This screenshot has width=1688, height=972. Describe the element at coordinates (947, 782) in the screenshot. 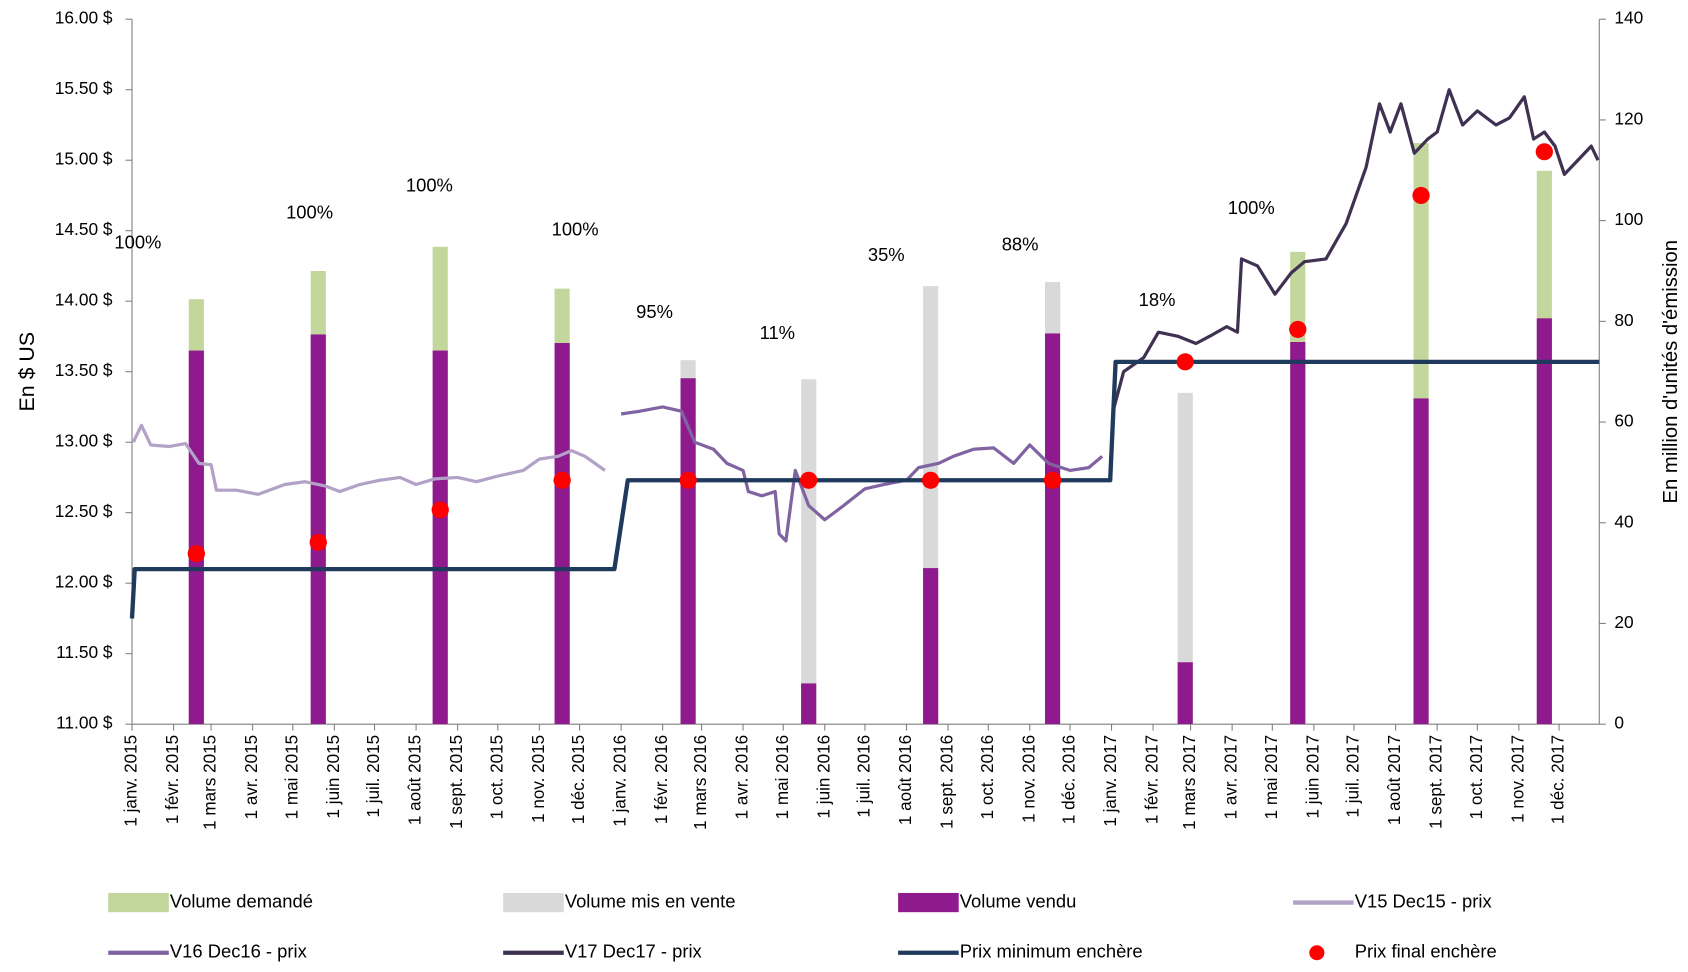

I see `x-tick-label: 1 sept. 2016` at that location.